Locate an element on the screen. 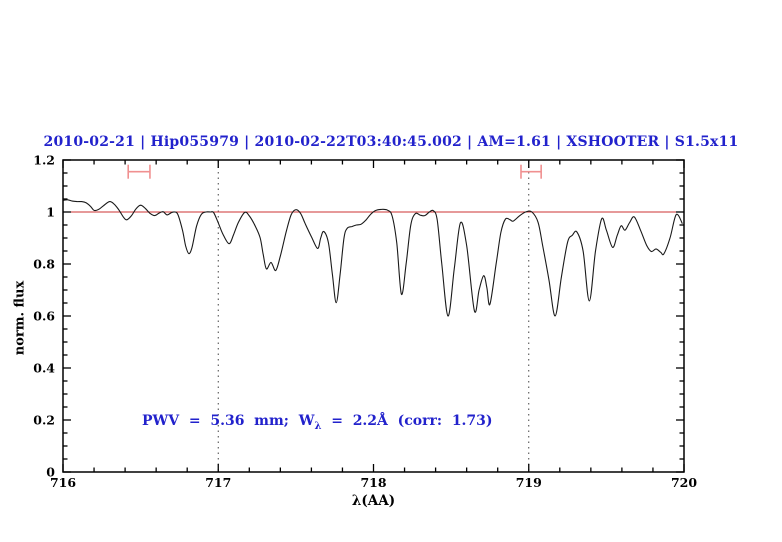 The width and height of the screenshot is (782, 542). pwv-annotation-text-2: = 2.2Å (corr: 1.73) is located at coordinates (407, 421).